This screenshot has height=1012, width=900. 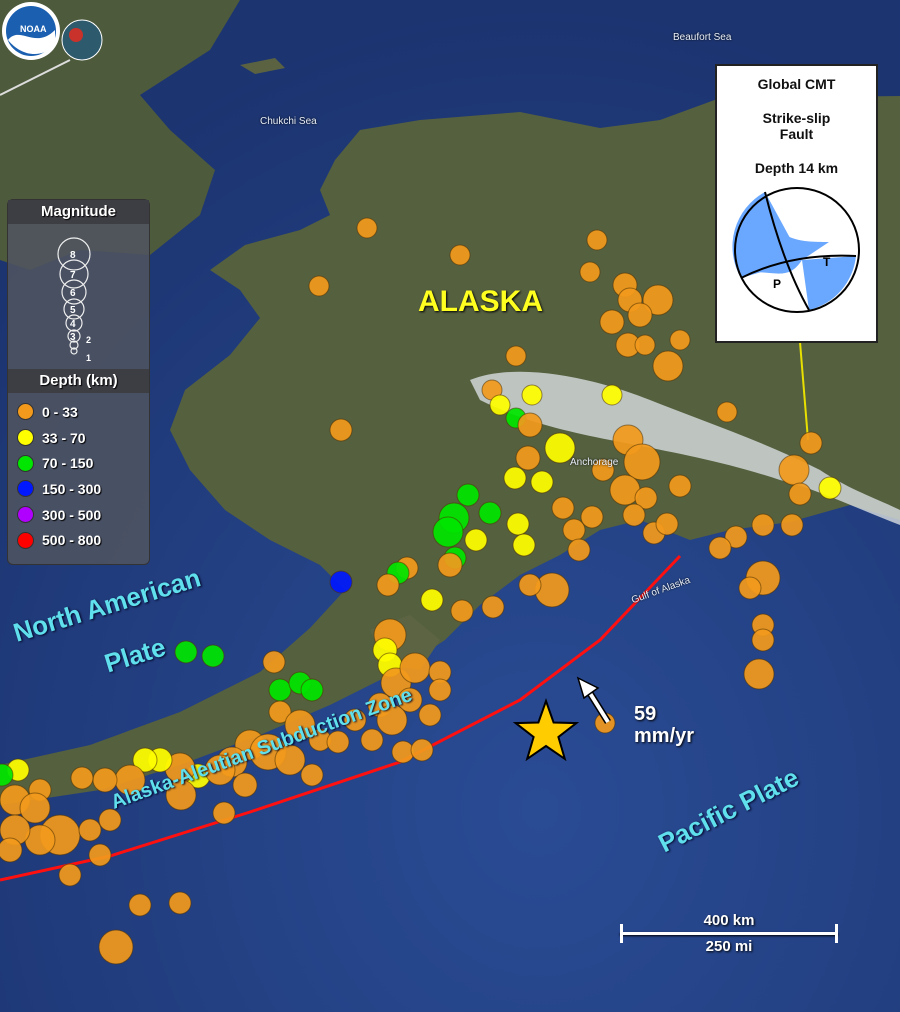 I want to click on legend-depth-title: Depth (km), so click(x=78, y=381).